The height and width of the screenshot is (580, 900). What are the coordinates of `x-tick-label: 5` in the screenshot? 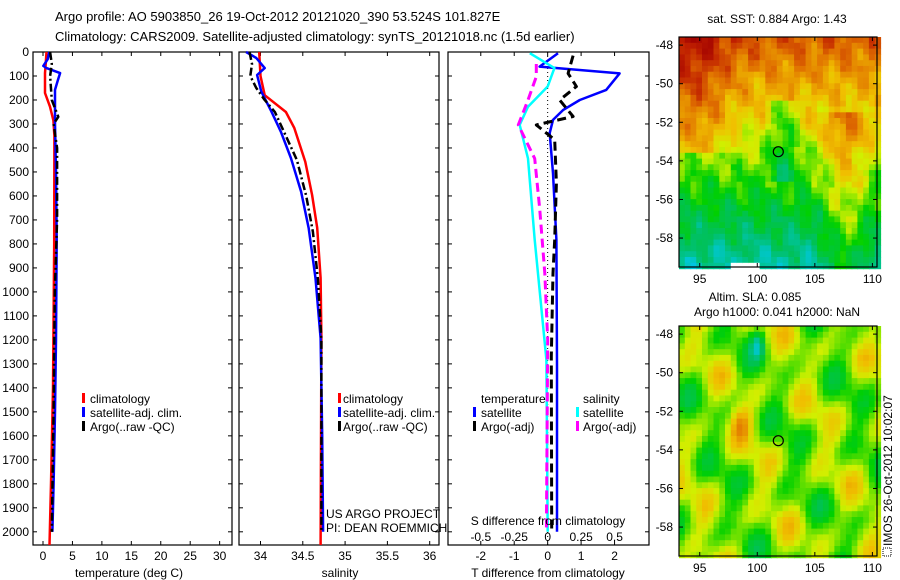 It's located at (72, 556).